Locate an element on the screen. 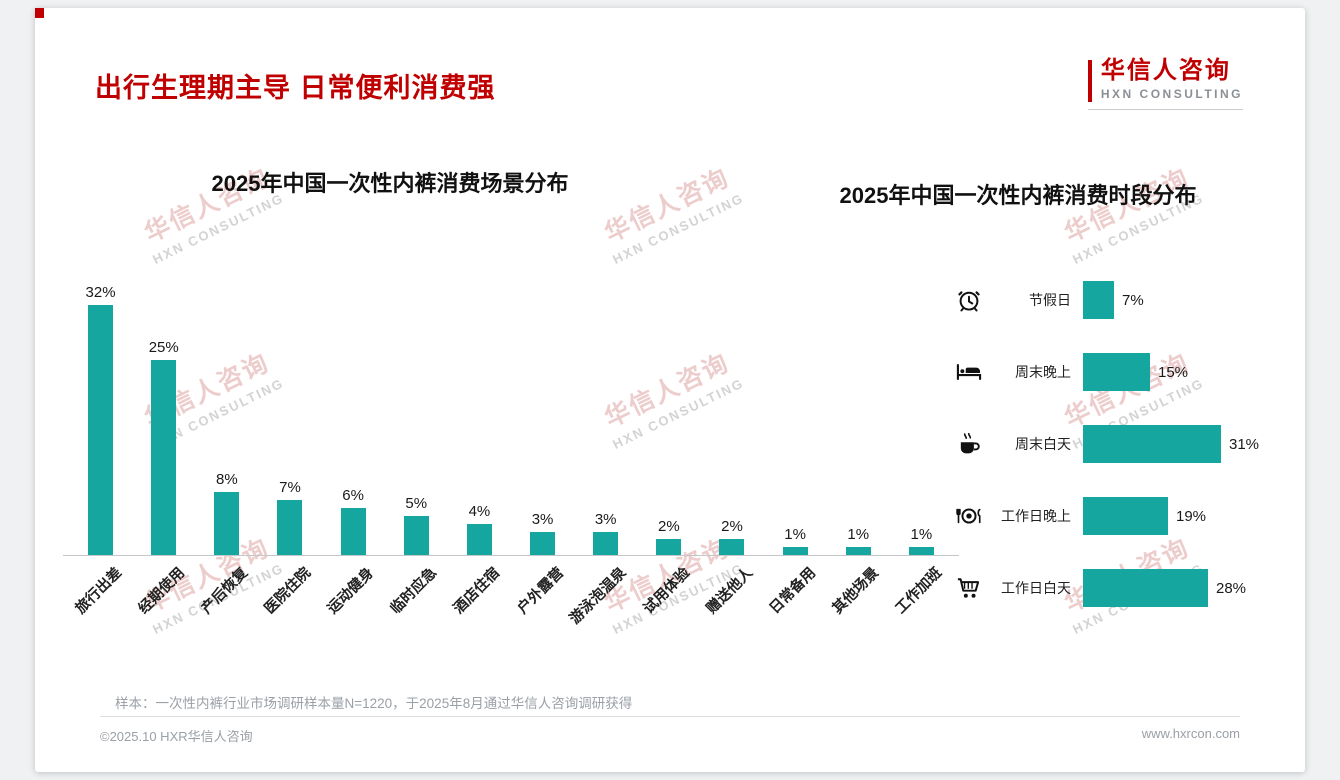  period-chart-title: 2025年中国一次性内裤消费时段分布 is located at coordinates (1018, 195).